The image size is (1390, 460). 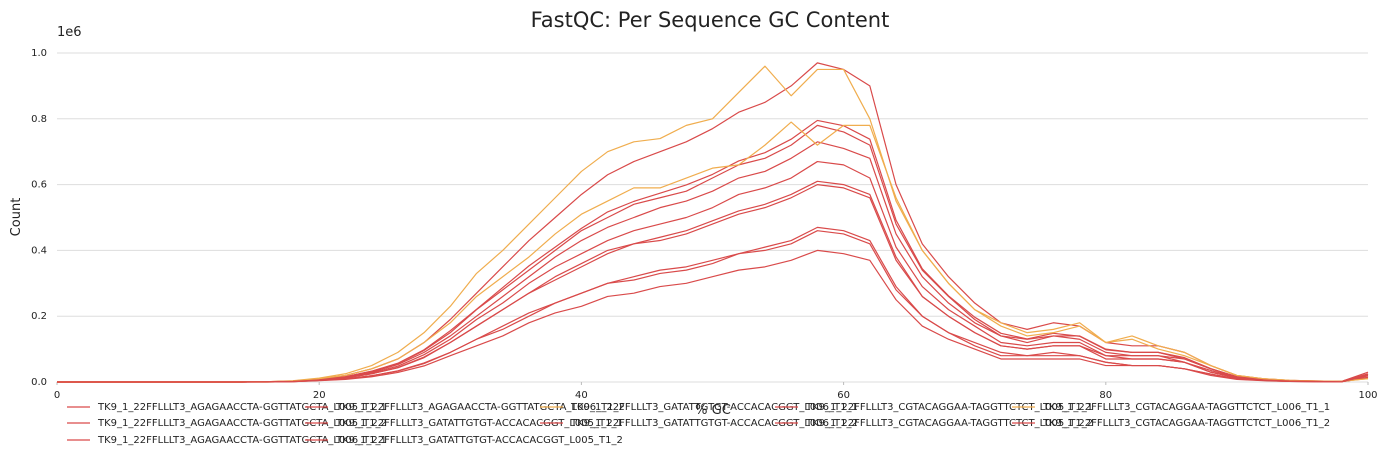 What do you see at coordinates (16, 217) in the screenshot?
I see `y-axis-label: Count` at bounding box center [16, 217].